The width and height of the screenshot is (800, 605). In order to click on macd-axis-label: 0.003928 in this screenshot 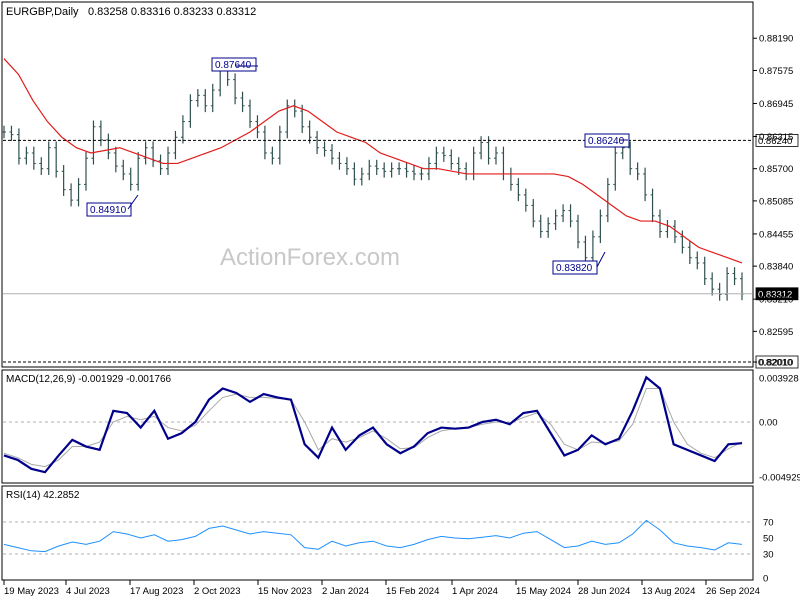, I will do `click(779, 379)`.